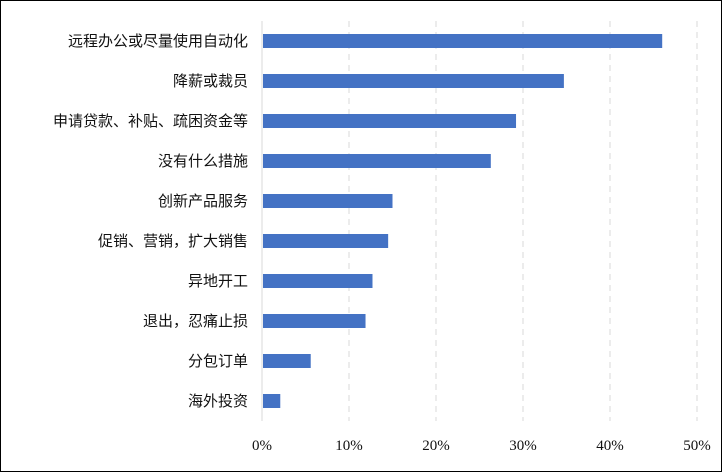 Image resolution: width=722 pixels, height=472 pixels. I want to click on x-tick-label: 30%, so click(523, 446).